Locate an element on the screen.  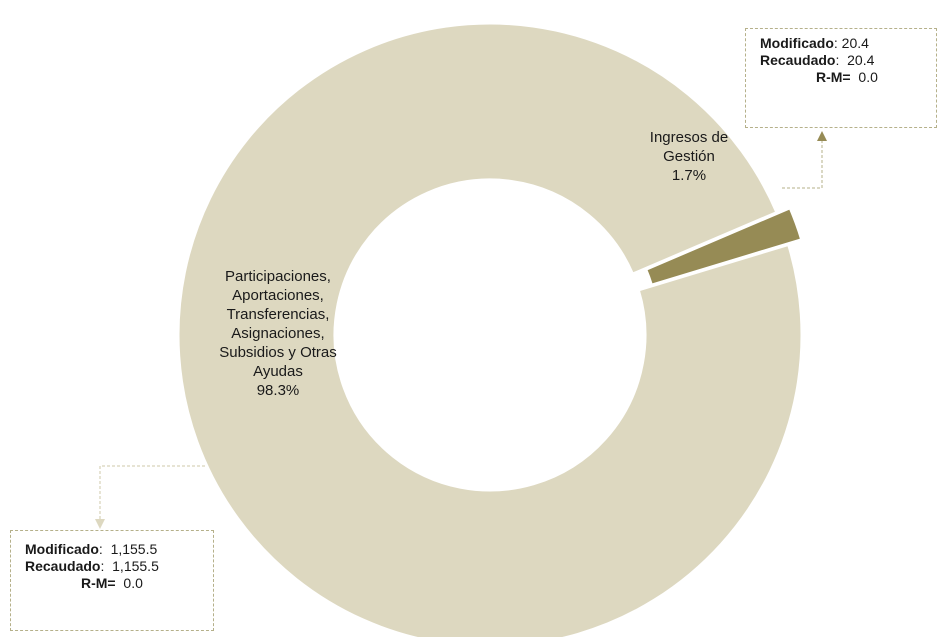
label-ingresos-de-gestion: Ingresos de Gestión 1.7% is located at coordinates (689, 156).